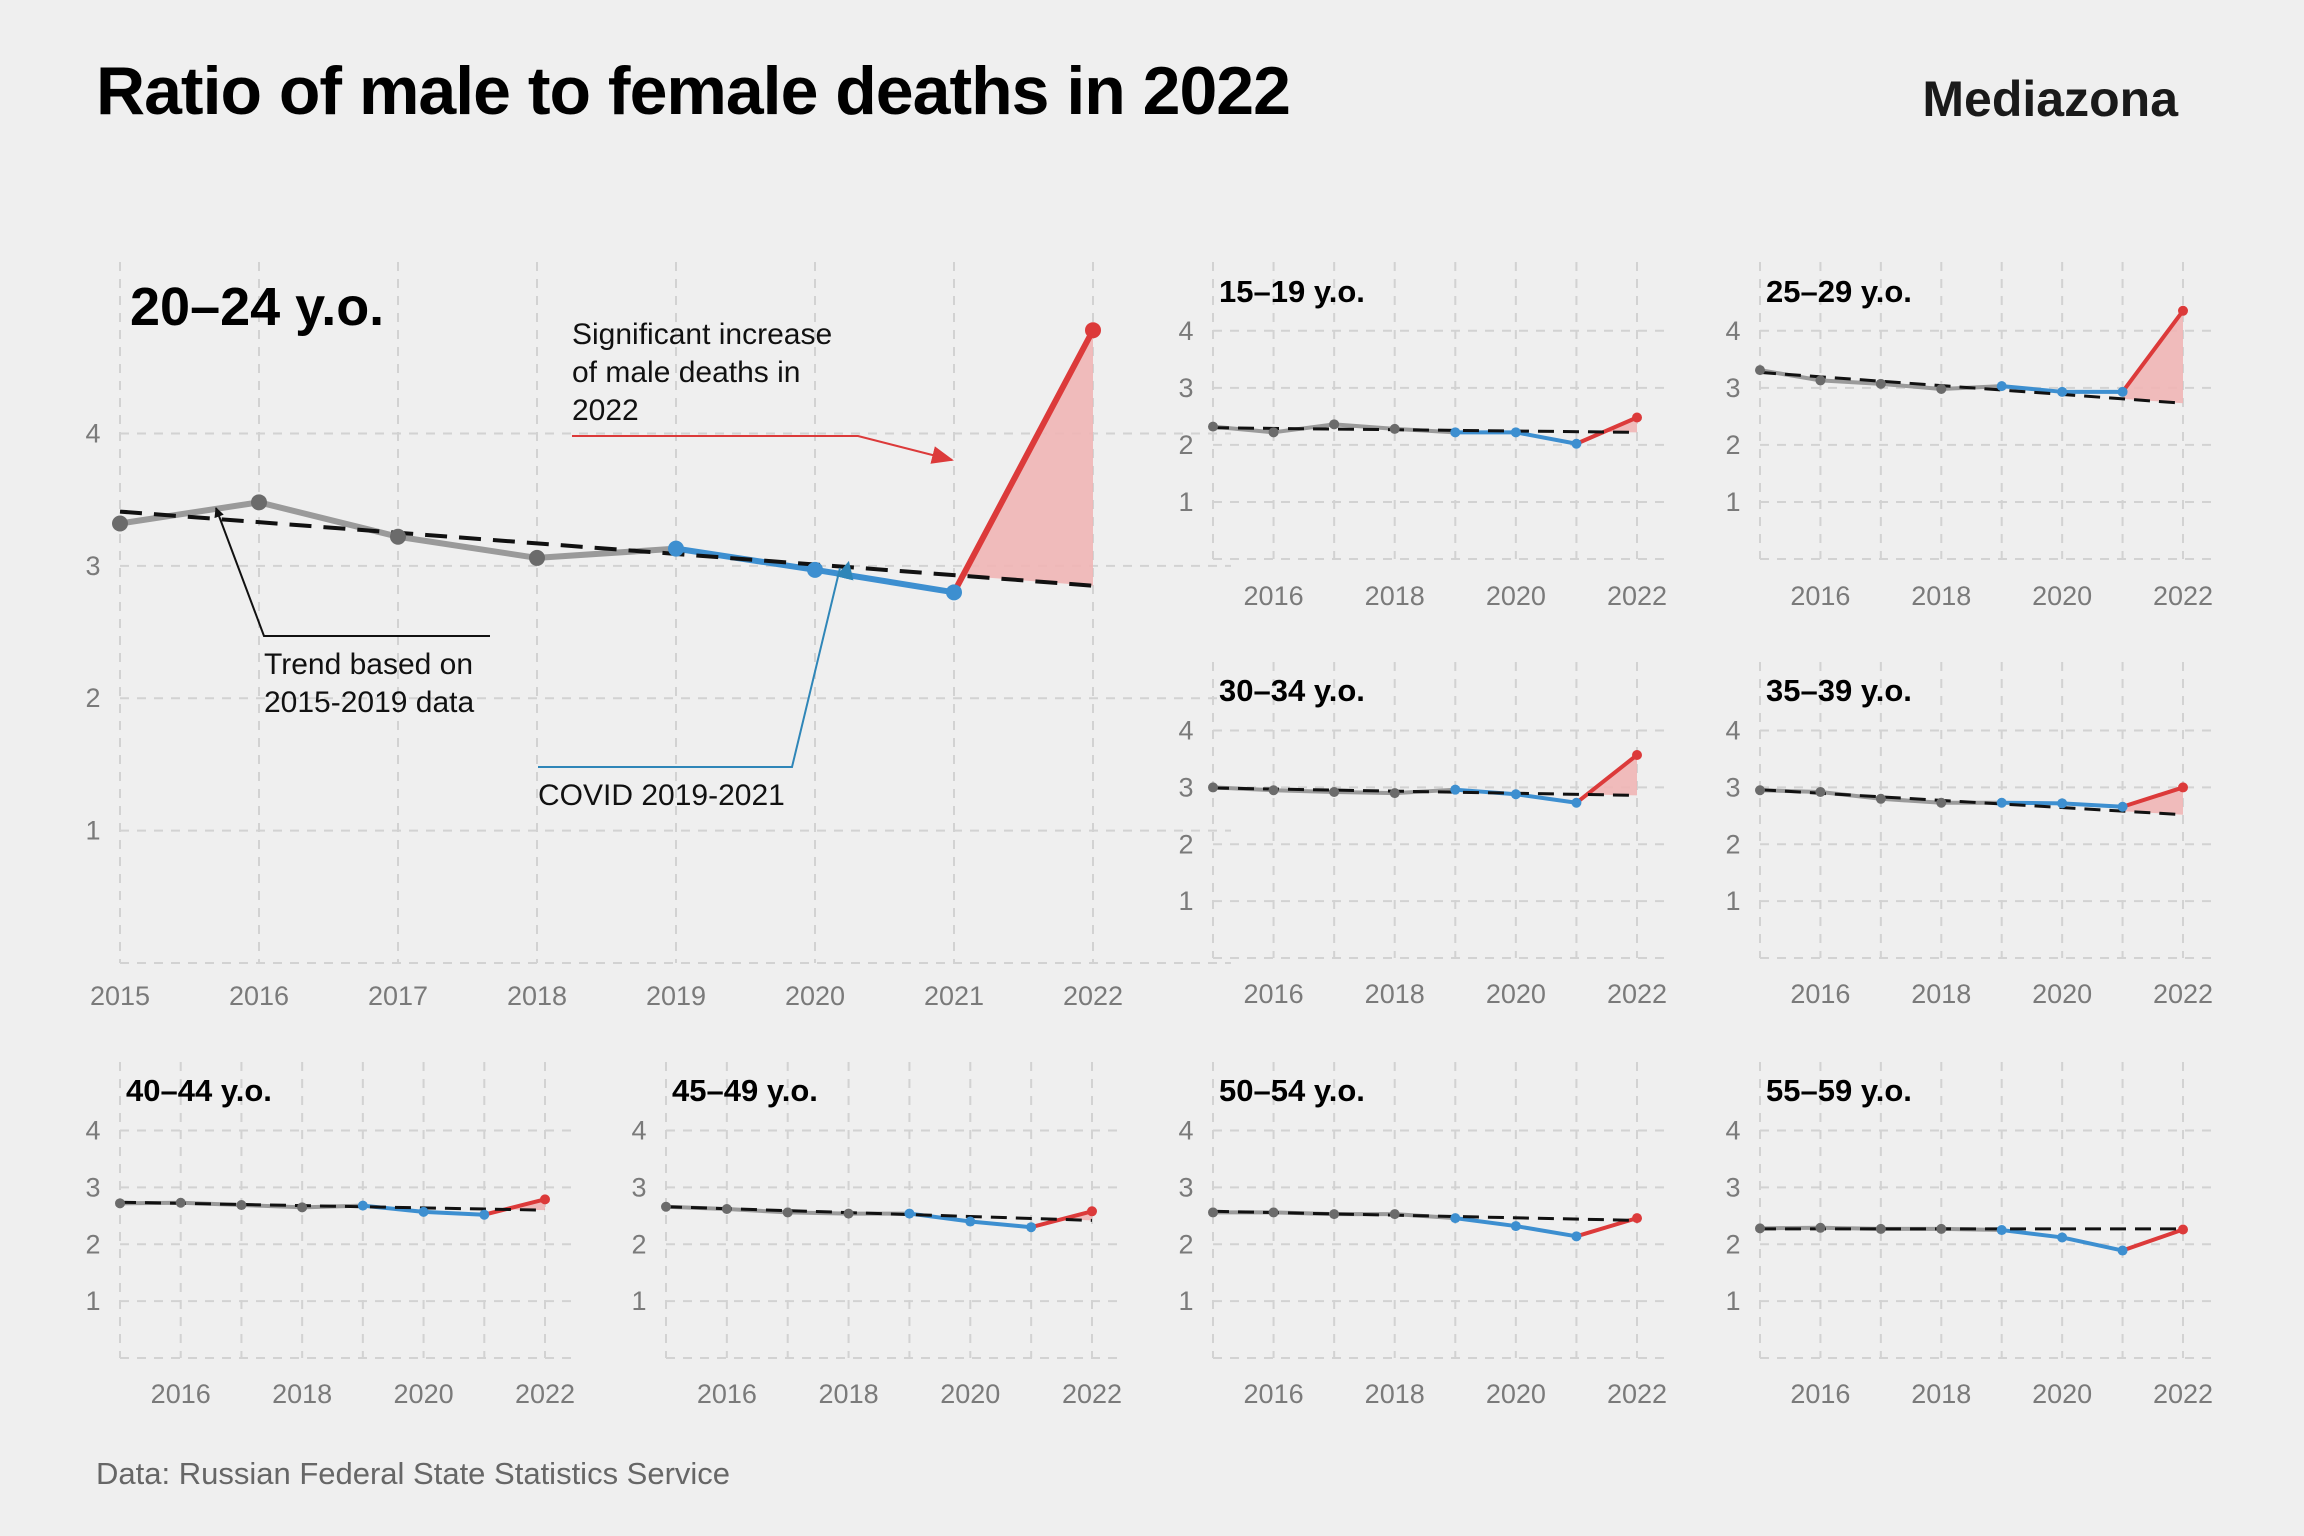 The height and width of the screenshot is (1536, 2304). Describe the element at coordinates (745, 1090) in the screenshot. I see `panel-title: 45–49 y.o.` at that location.